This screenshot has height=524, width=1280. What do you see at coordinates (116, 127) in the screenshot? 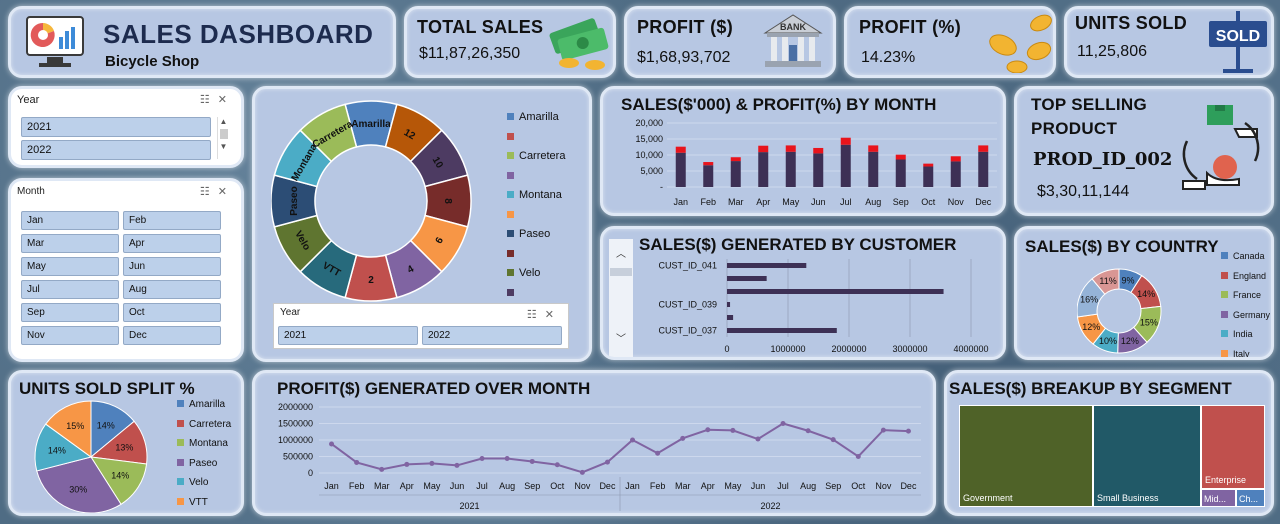
I see `year-slicer-item-2021: 2021` at bounding box center [116, 127].